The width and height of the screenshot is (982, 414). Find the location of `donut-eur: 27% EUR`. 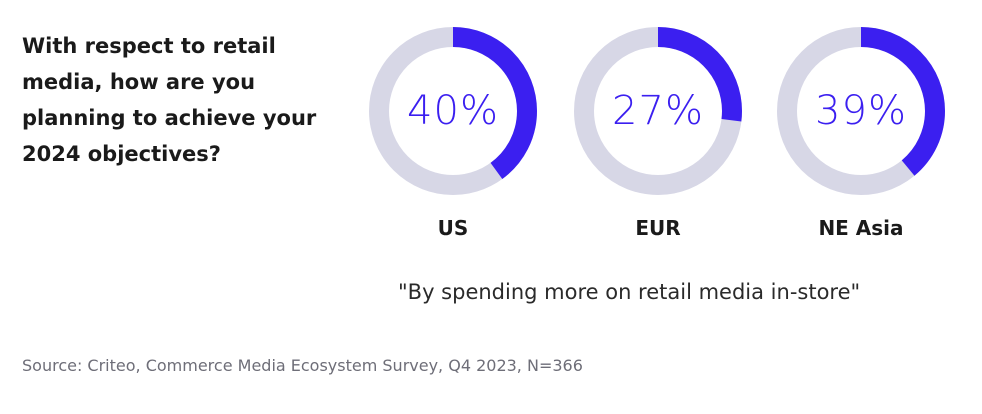

donut-eur: 27% EUR is located at coordinates (658, 136).